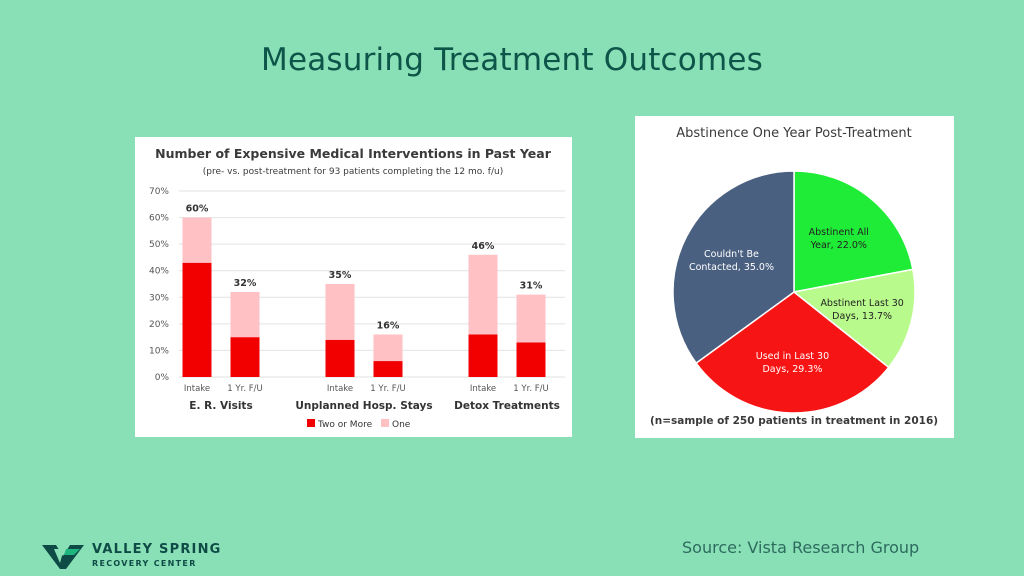 This screenshot has height=576, width=1024. What do you see at coordinates (345, 425) in the screenshot?
I see `legend-label-two-or-more: Two or More` at bounding box center [345, 425].